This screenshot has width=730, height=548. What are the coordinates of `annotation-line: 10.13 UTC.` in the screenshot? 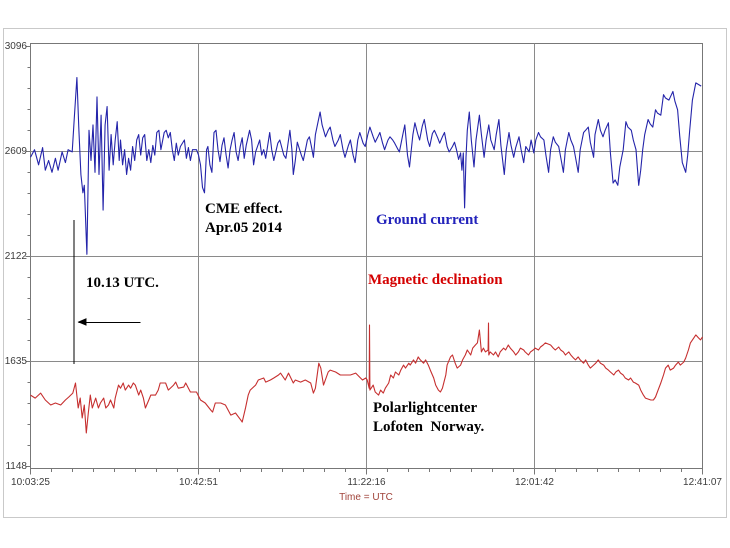 It's located at (122, 283).